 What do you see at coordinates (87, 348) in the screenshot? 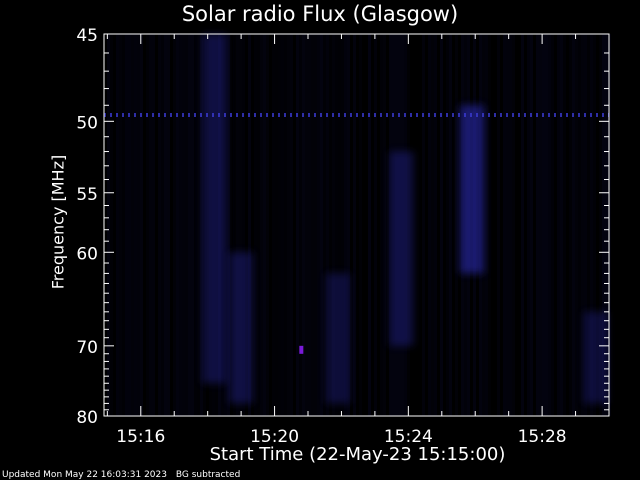
I see `y-tick-label: 70` at bounding box center [87, 348].